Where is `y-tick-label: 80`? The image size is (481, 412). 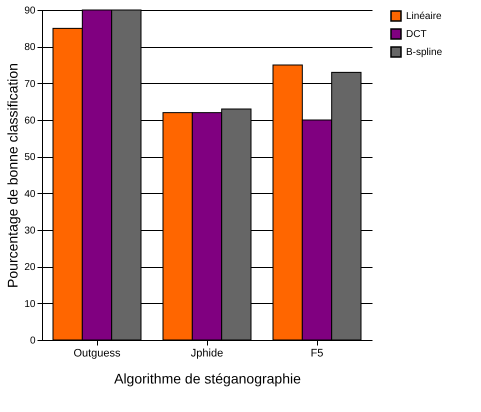
y-tick-label: 80 is located at coordinates (30, 48).